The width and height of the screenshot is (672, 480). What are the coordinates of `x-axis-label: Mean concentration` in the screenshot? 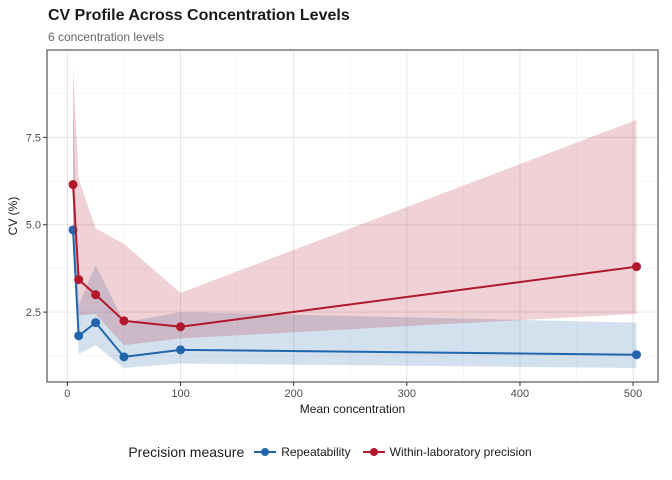 It's located at (352, 409).